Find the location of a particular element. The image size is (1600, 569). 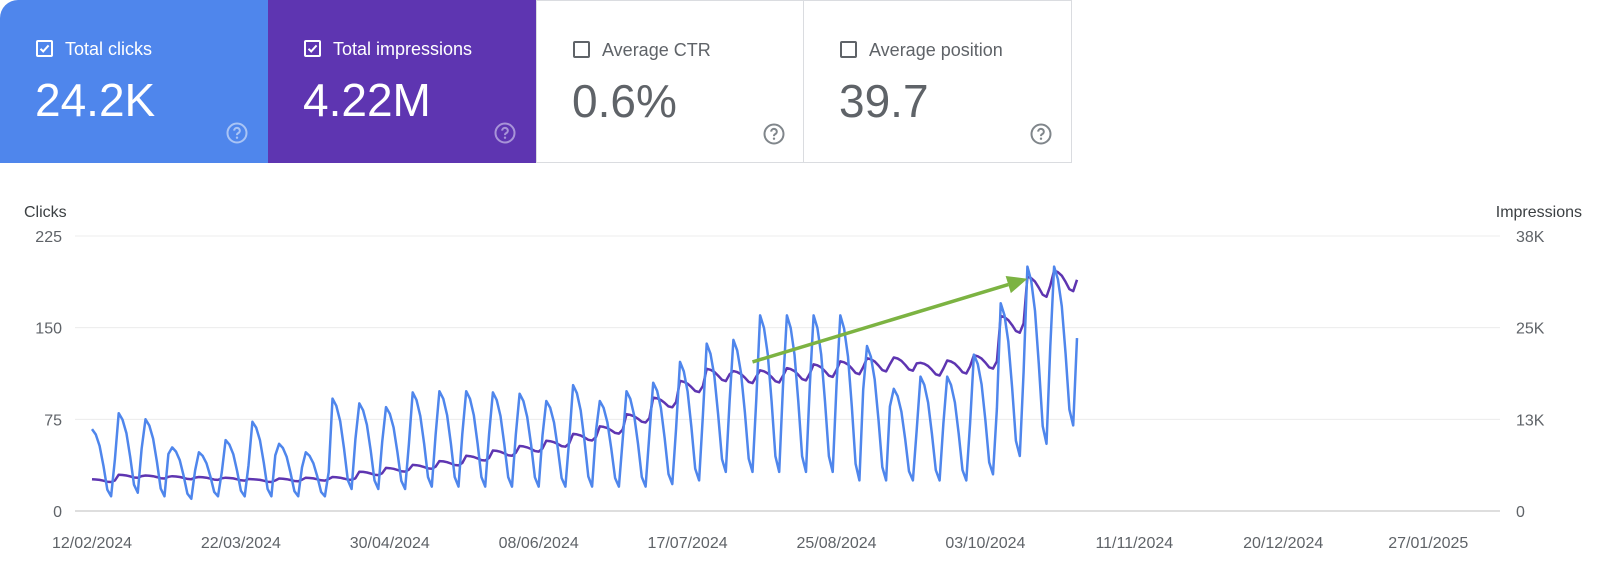

average-ctr-label: Average CTR is located at coordinates (656, 50).